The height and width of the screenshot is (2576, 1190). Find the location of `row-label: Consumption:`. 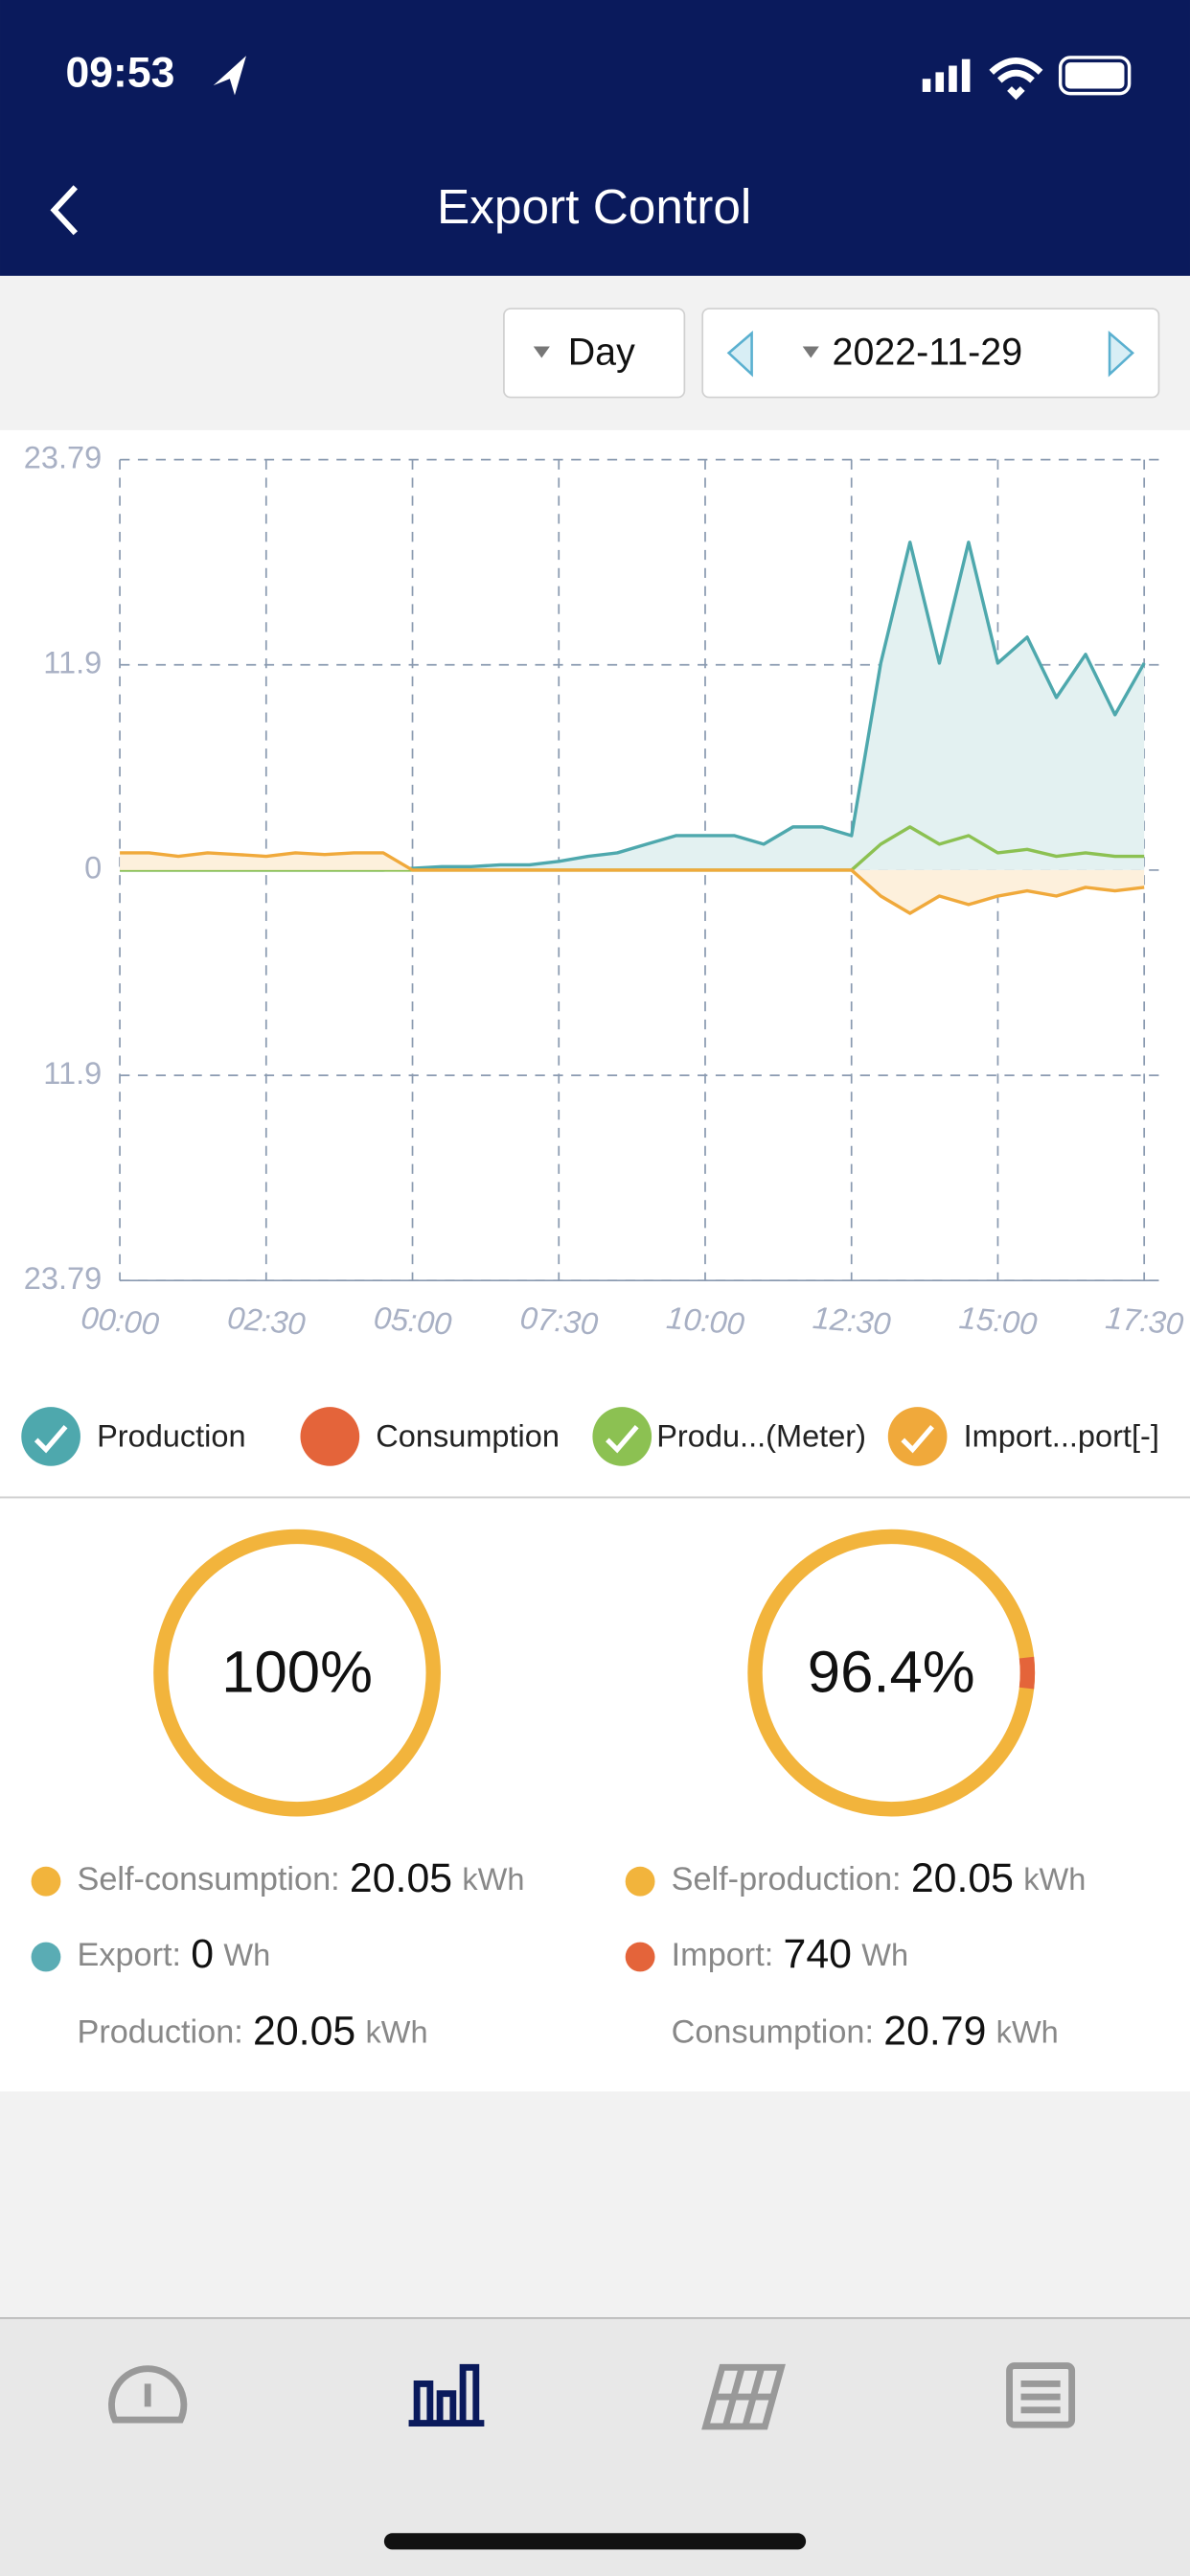

row-label: Consumption: is located at coordinates (773, 2032).